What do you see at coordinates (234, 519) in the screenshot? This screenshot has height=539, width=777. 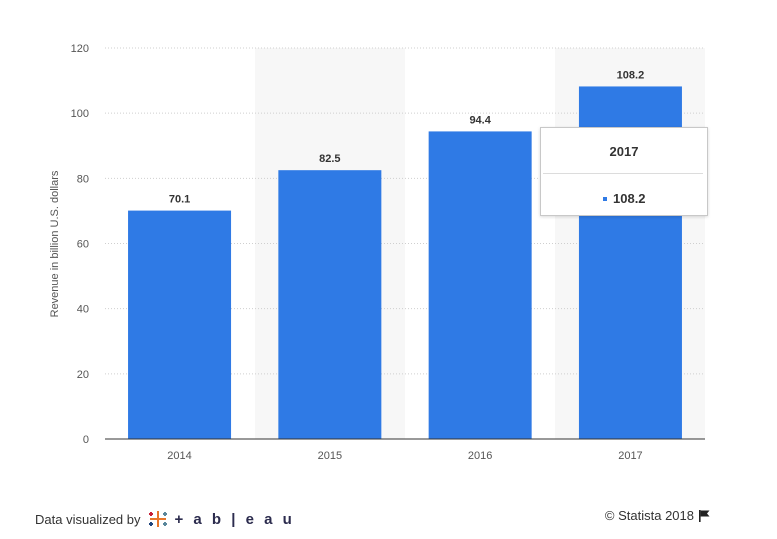 I see `tableau-wordmark: + a b | e a u` at bounding box center [234, 519].